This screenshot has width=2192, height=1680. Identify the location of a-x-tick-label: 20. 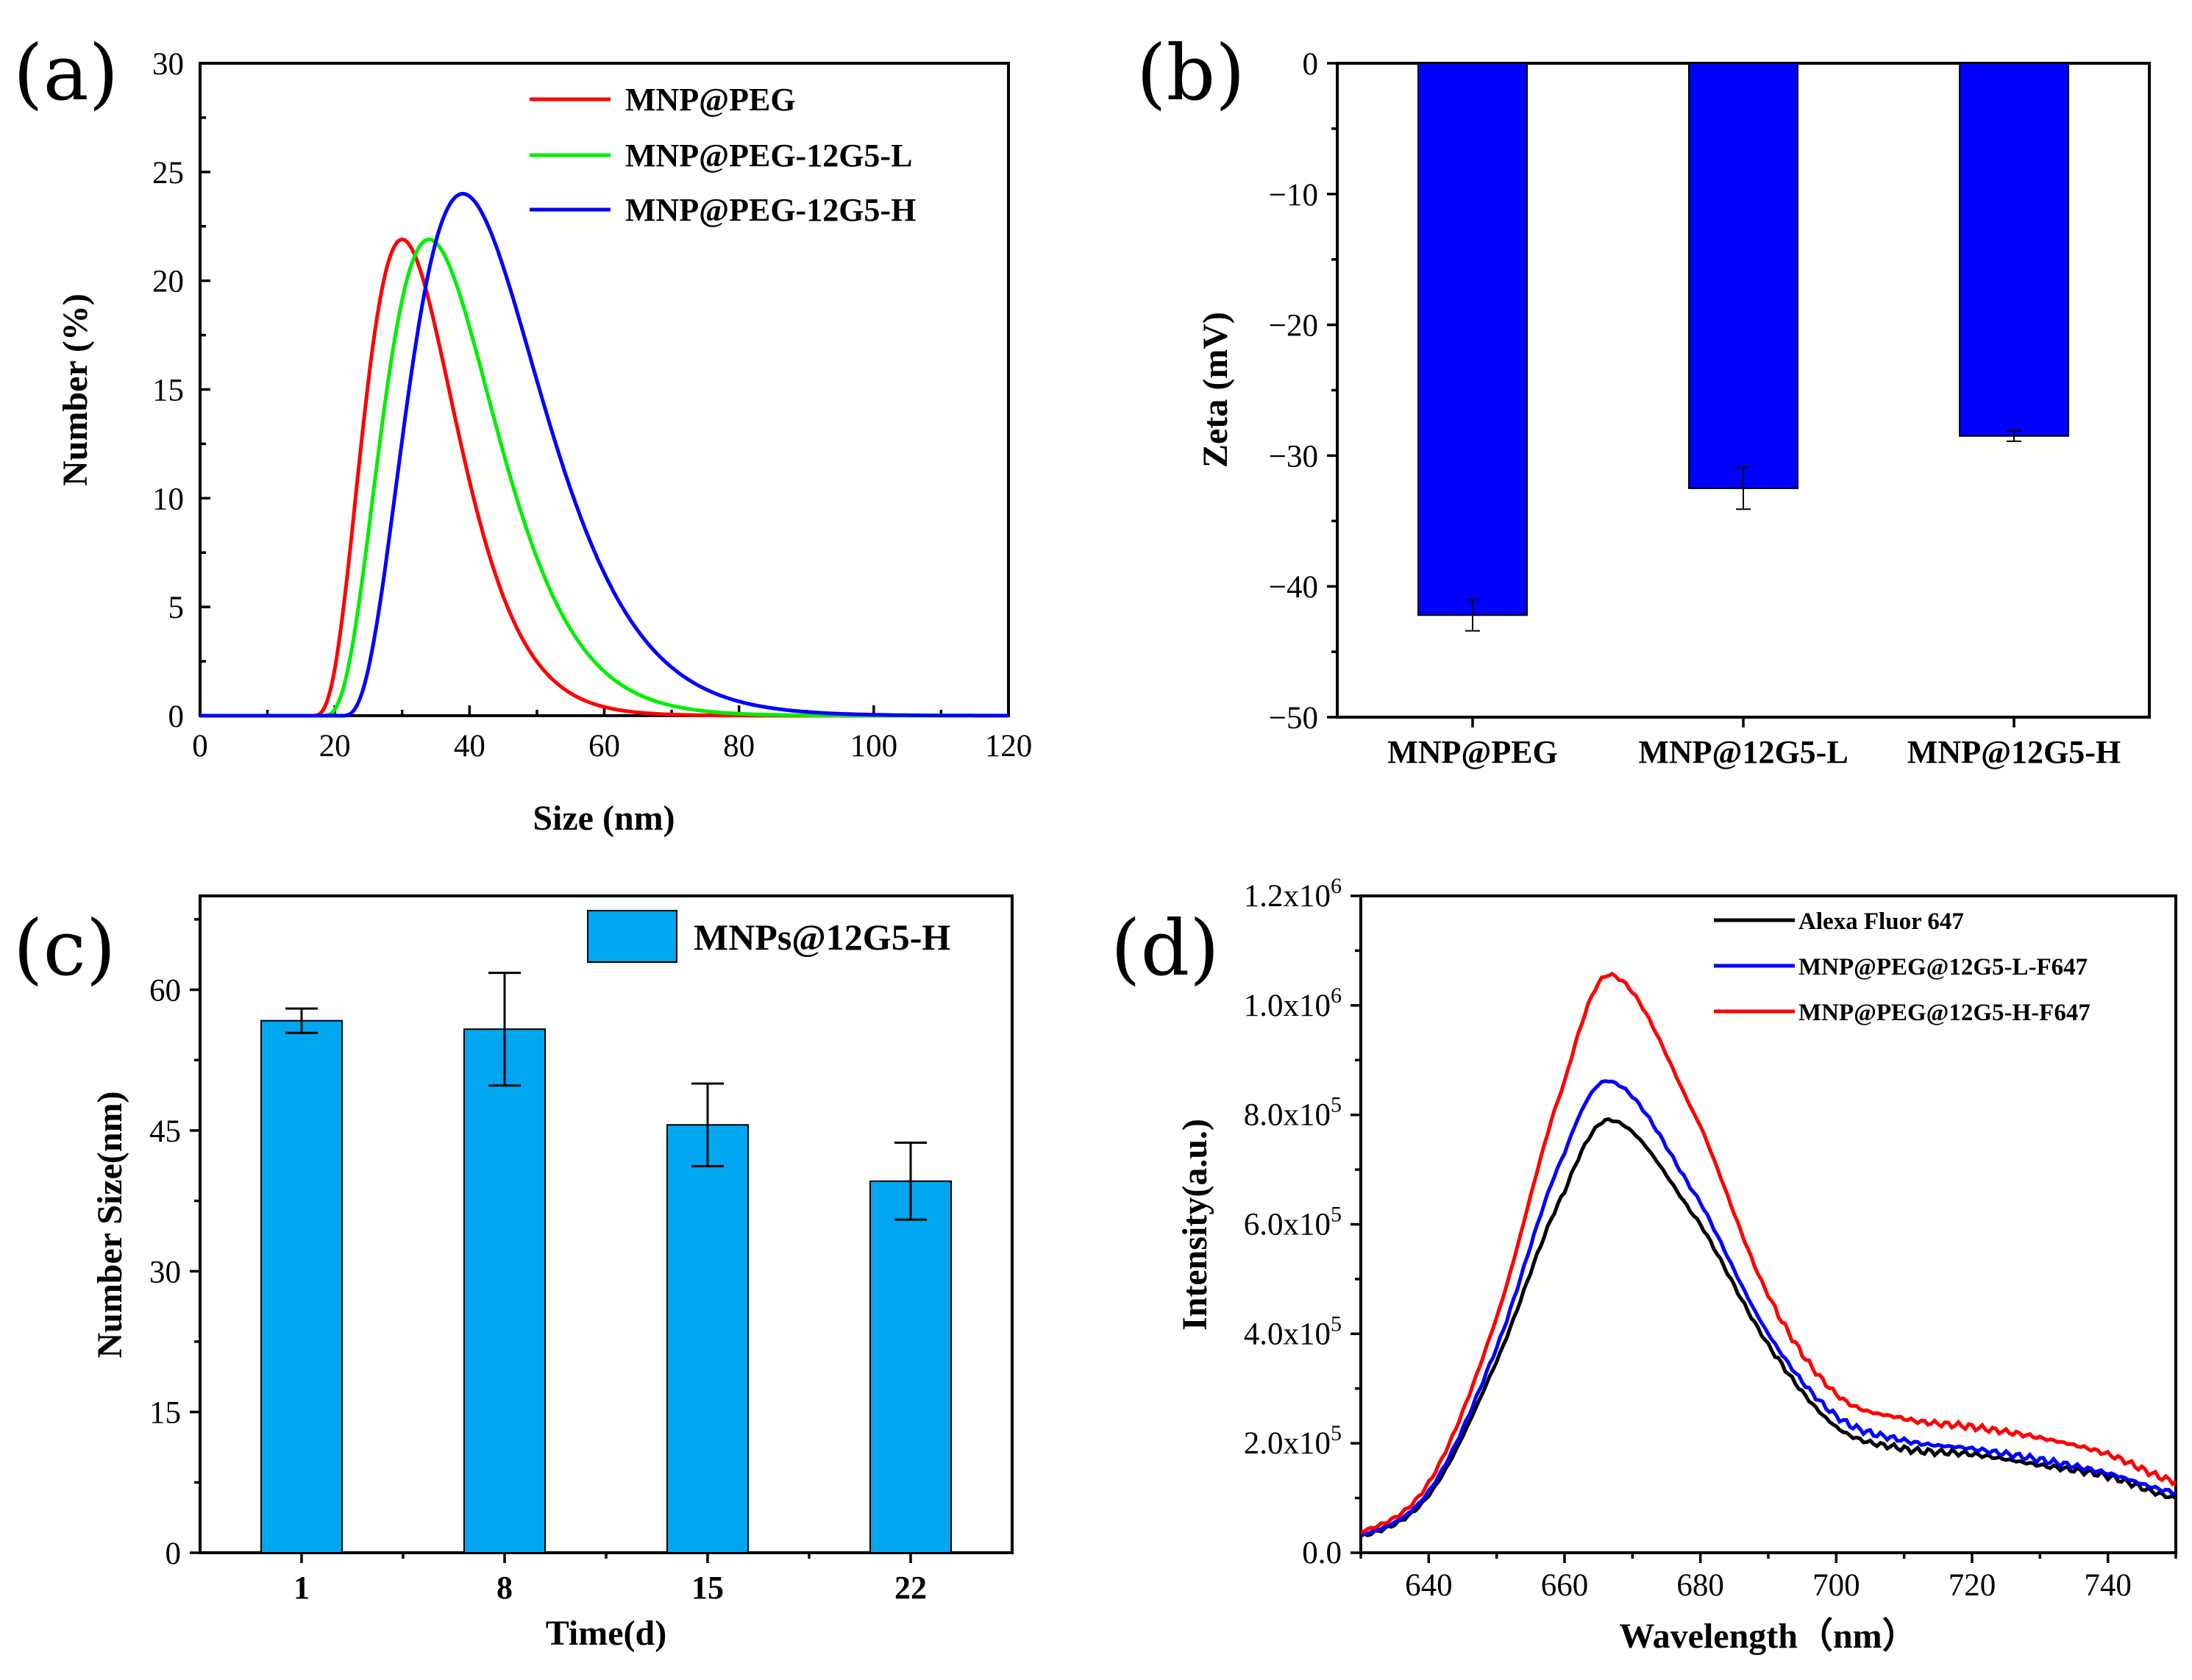
(335, 747).